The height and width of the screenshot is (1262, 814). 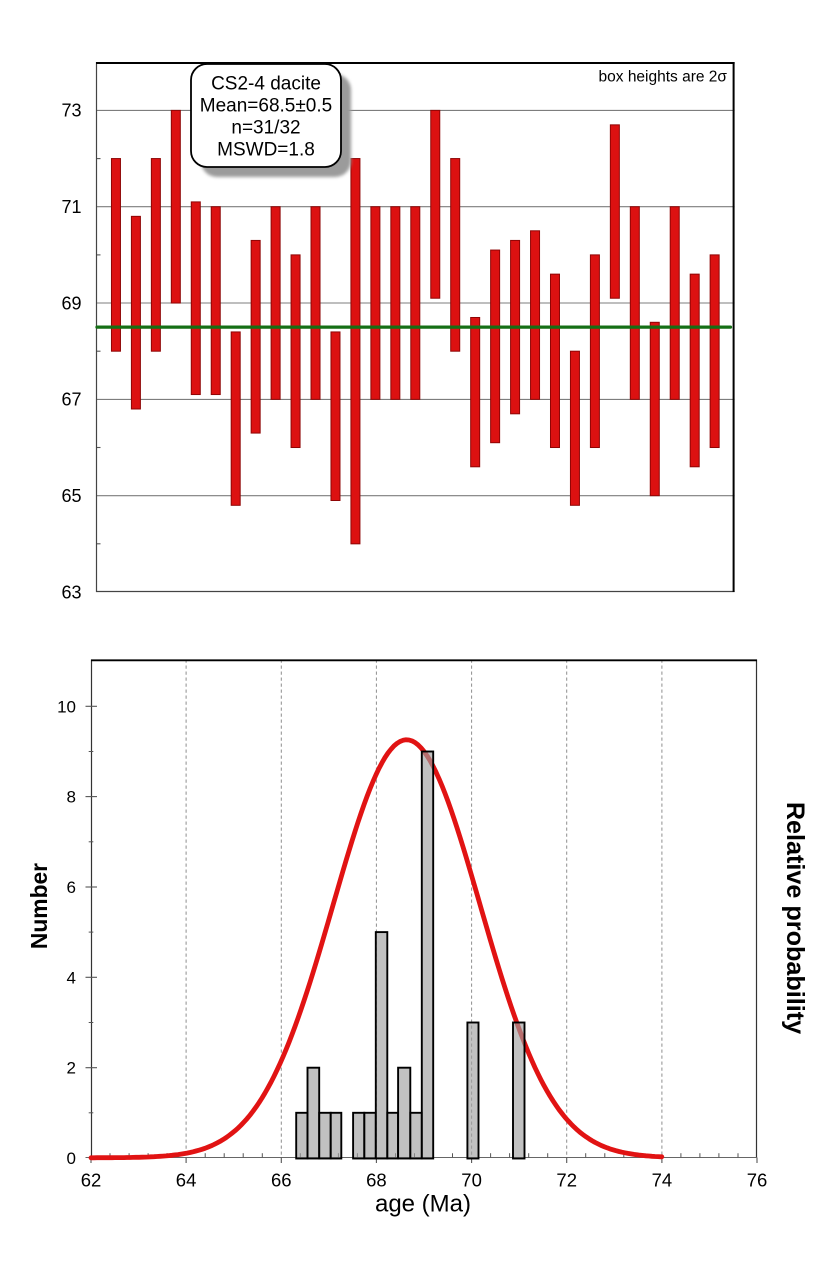 I want to click on svg-text: 67, so click(x=71, y=400).